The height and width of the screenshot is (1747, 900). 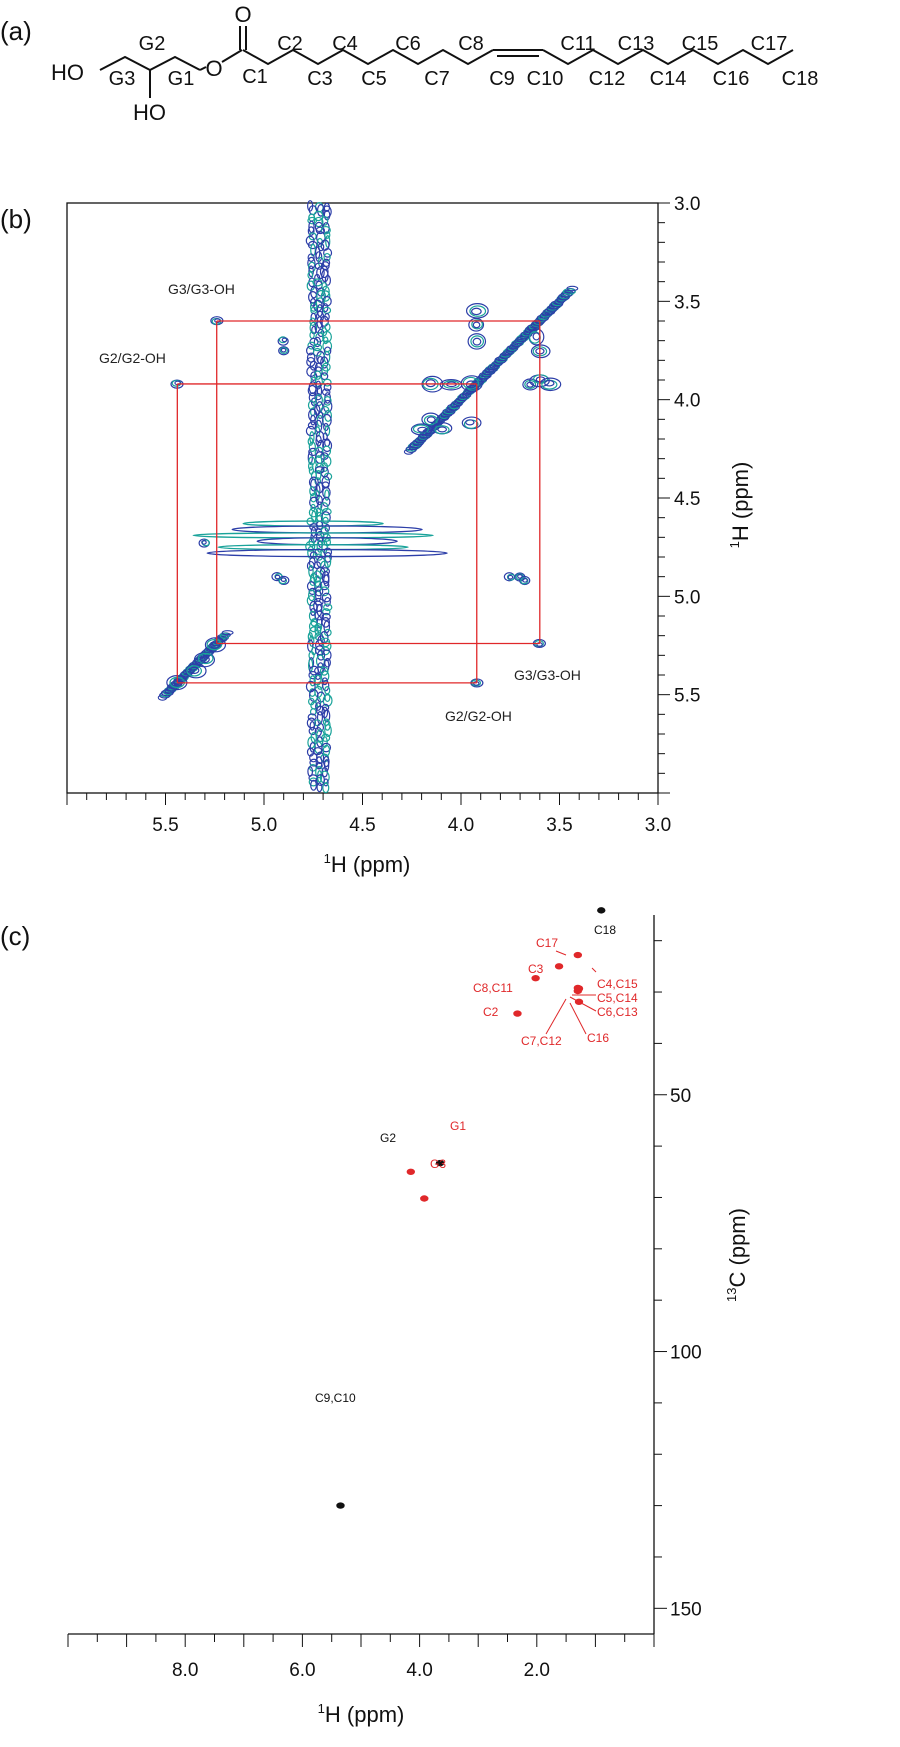 I want to click on leader-c4c15, so click(x=594, y=970).